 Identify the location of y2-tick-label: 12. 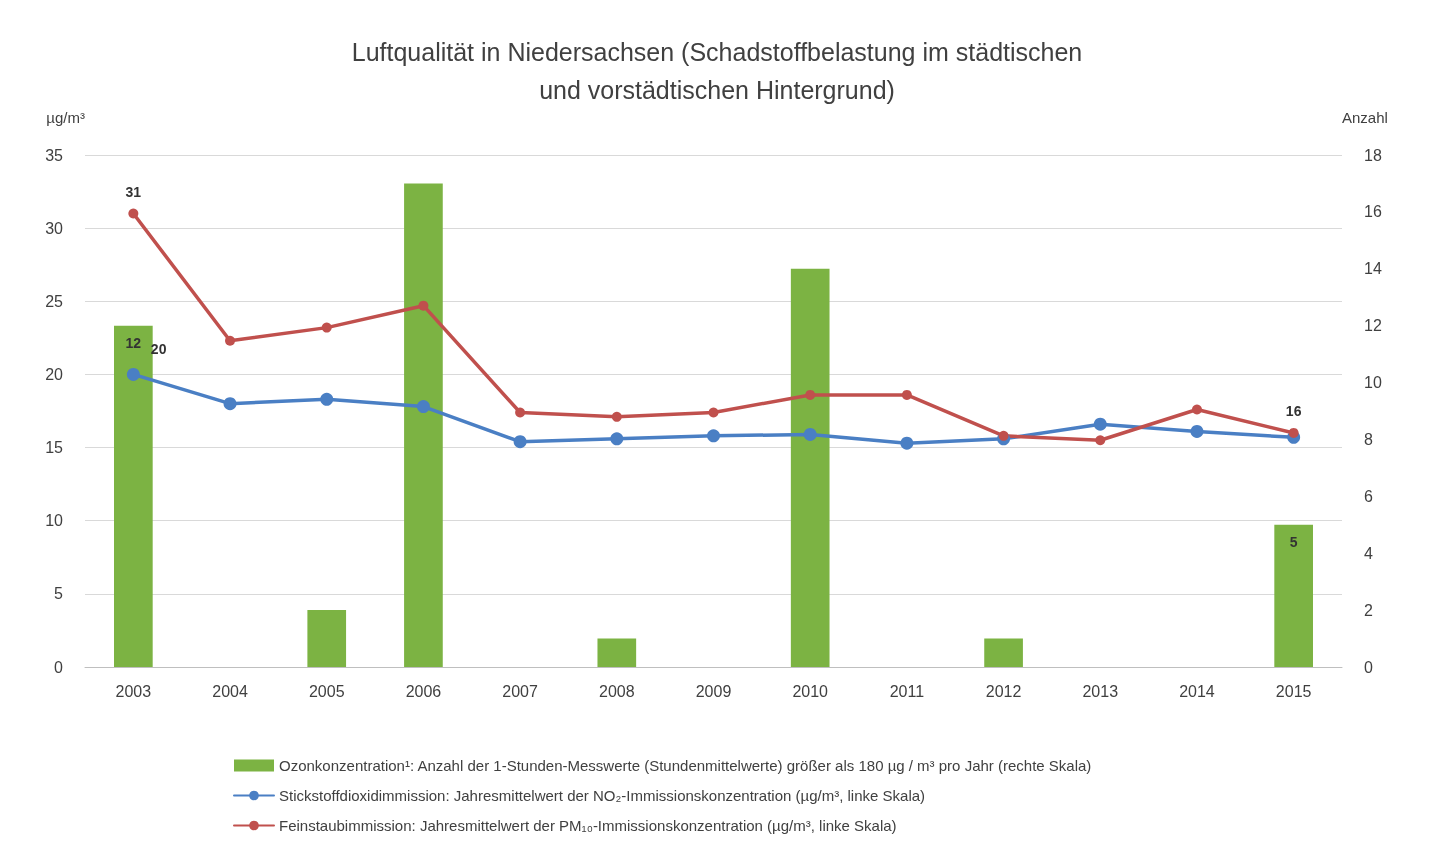
(1373, 326).